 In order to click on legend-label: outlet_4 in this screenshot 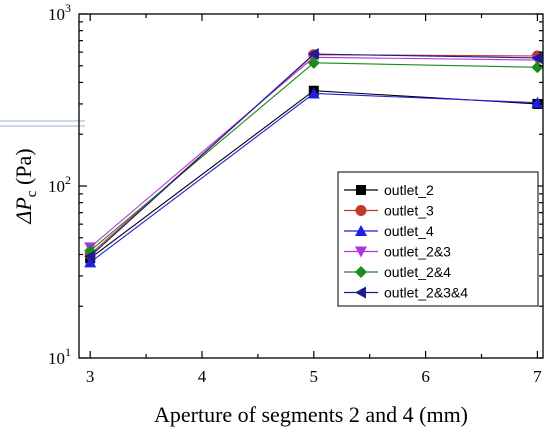, I will do `click(409, 231)`.